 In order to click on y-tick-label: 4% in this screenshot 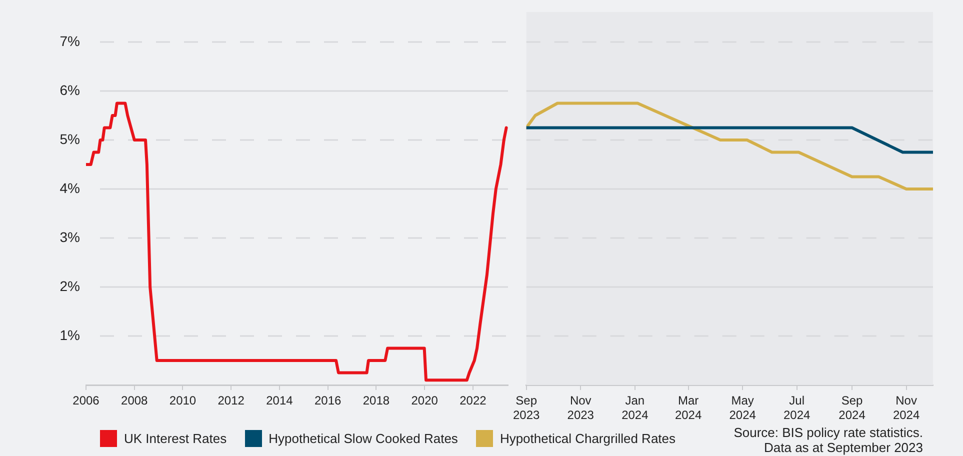, I will do `click(70, 188)`.